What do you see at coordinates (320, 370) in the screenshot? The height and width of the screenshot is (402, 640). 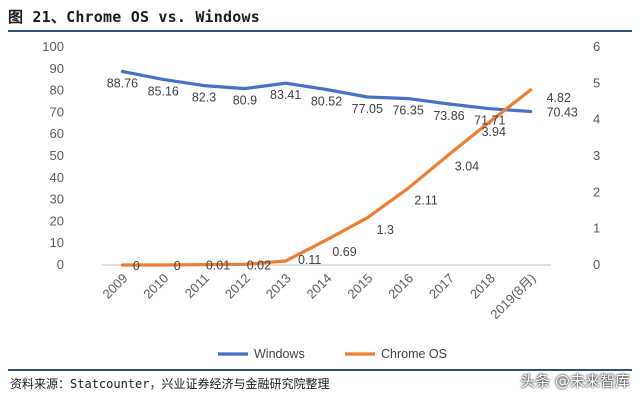 I see `source-rule` at bounding box center [320, 370].